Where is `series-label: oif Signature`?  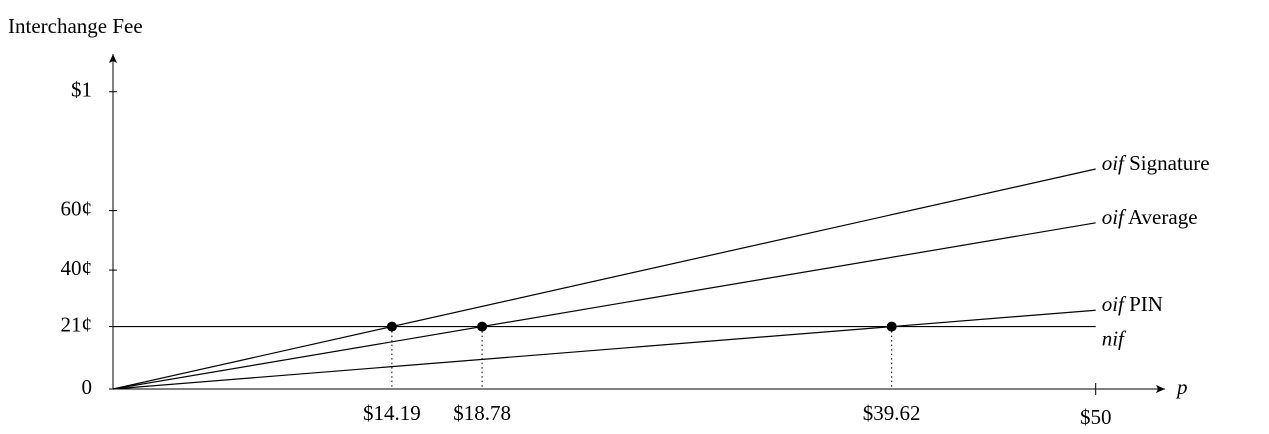
series-label: oif Signature is located at coordinates (1156, 163).